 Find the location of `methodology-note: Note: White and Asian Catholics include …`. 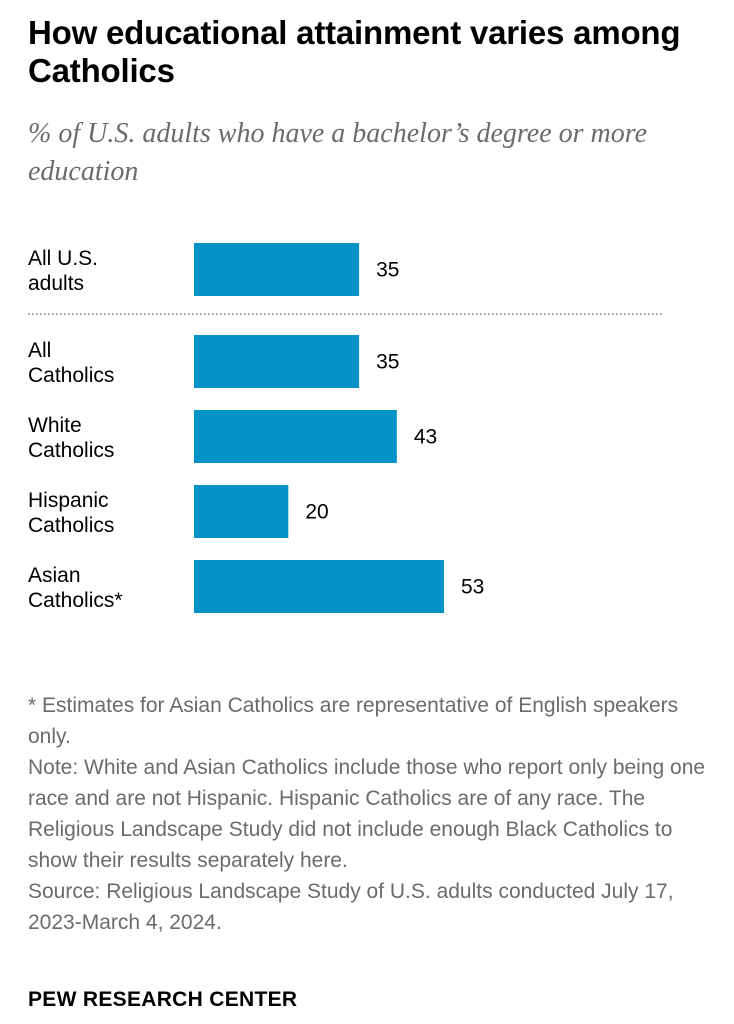

methodology-note: Note: White and Asian Catholics include … is located at coordinates (367, 814).